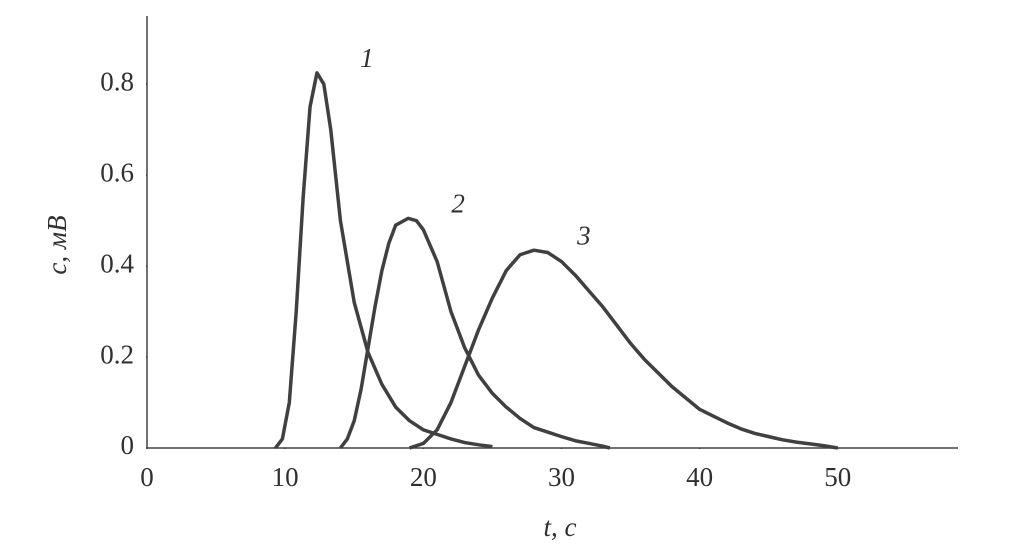 The height and width of the screenshot is (558, 1010). I want to click on x-tick-label: 30, so click(561, 477).